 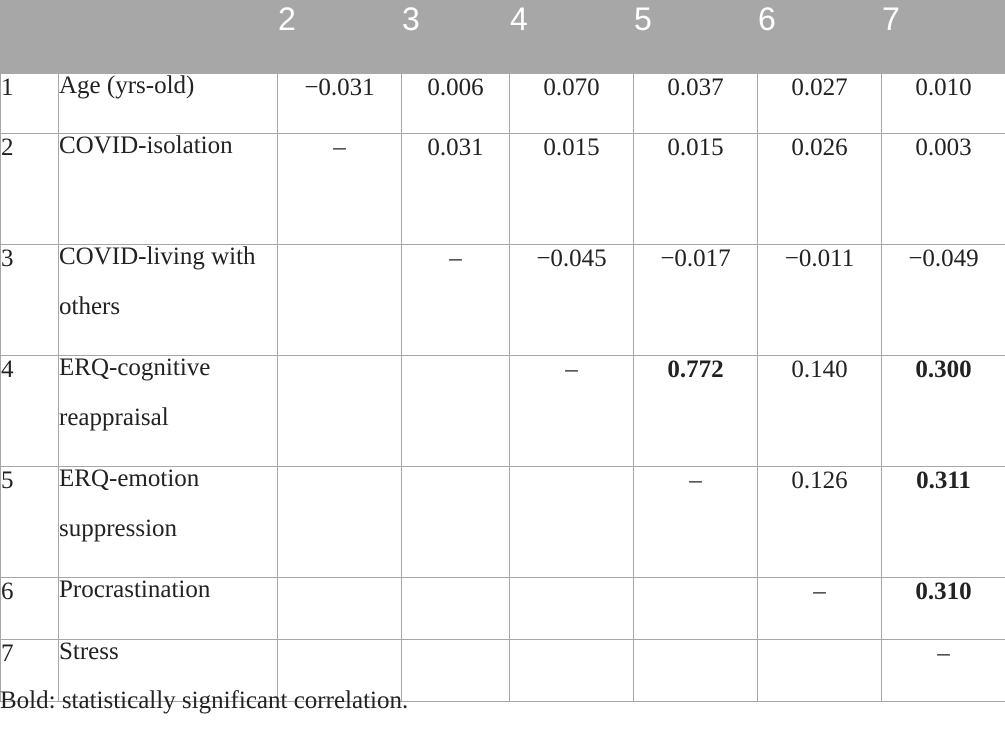 I want to click on correlation-cell: −0.017, so click(x=695, y=300).